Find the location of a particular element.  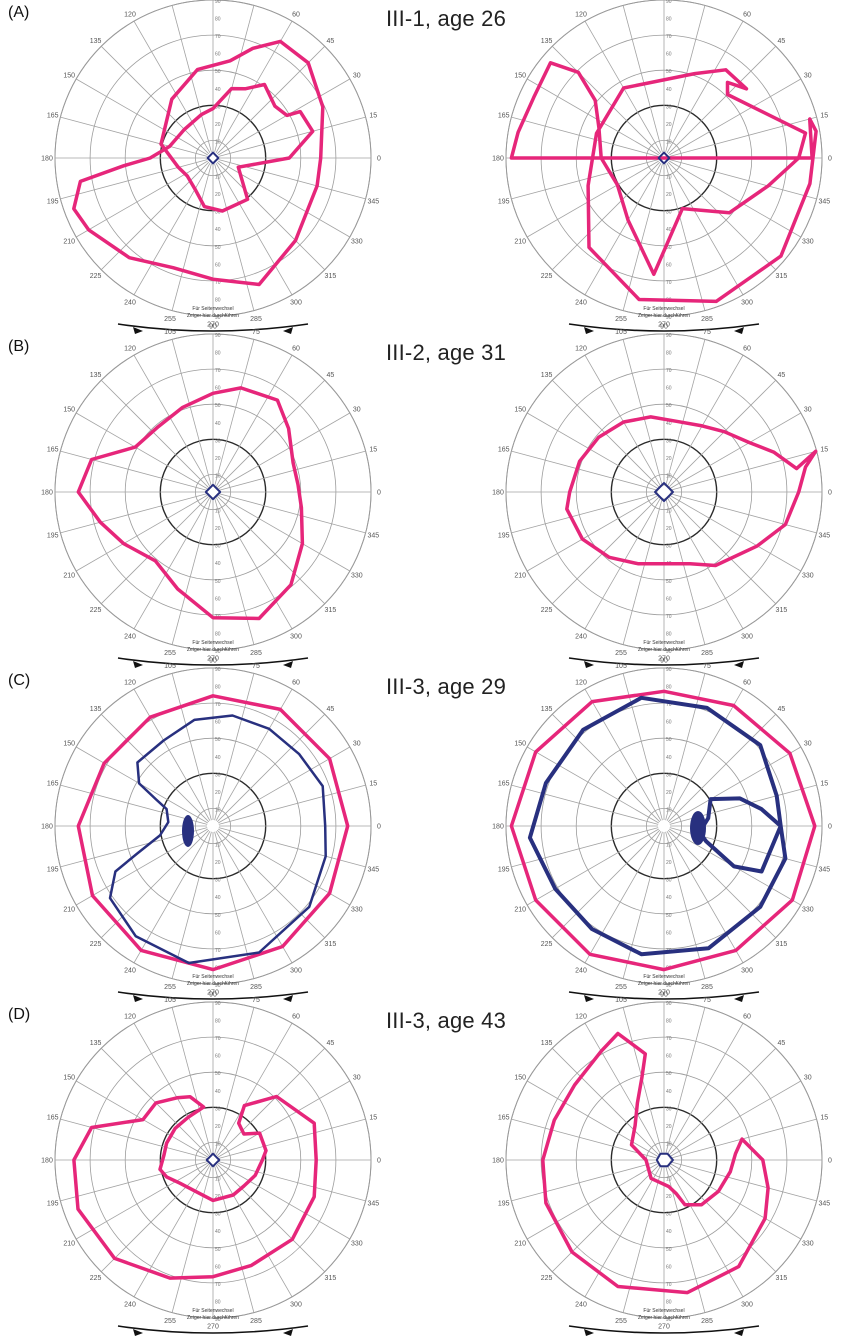

meridian-label: 270 is located at coordinates (213, 325).